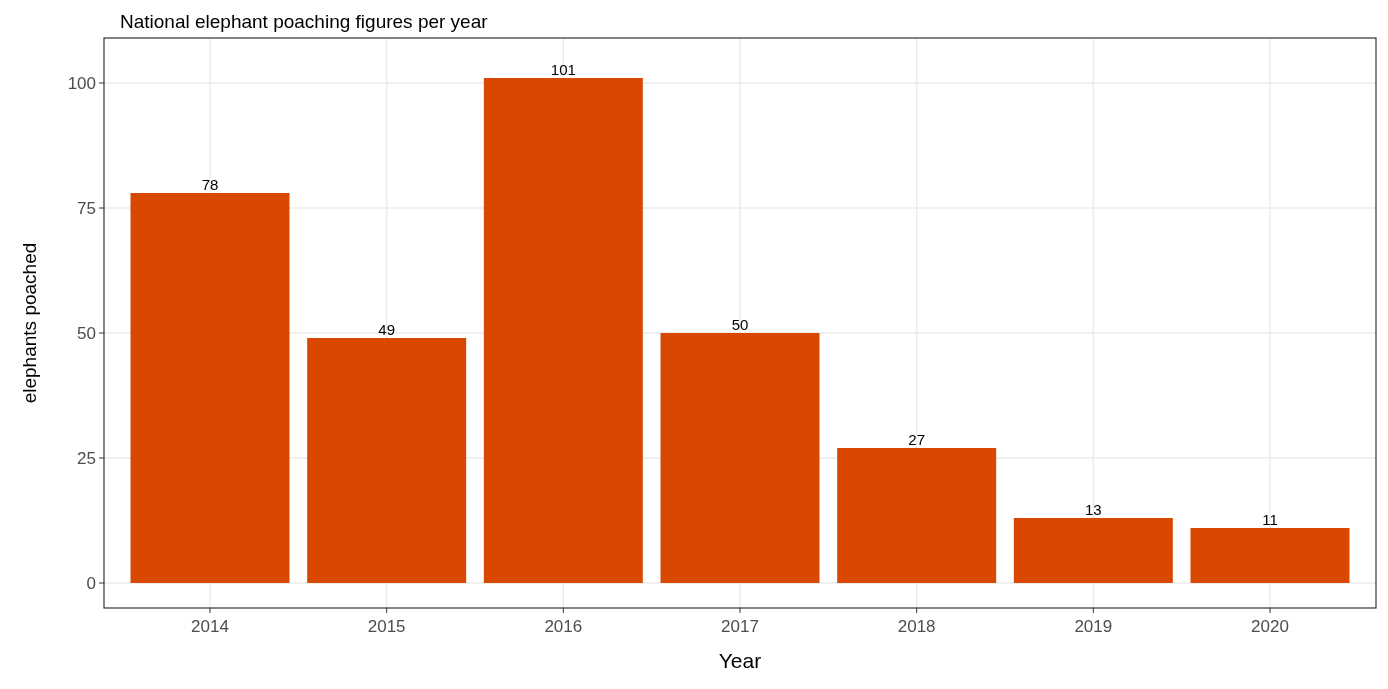 This screenshot has height=689, width=1388. I want to click on x-tick-label: 2017, so click(740, 626).